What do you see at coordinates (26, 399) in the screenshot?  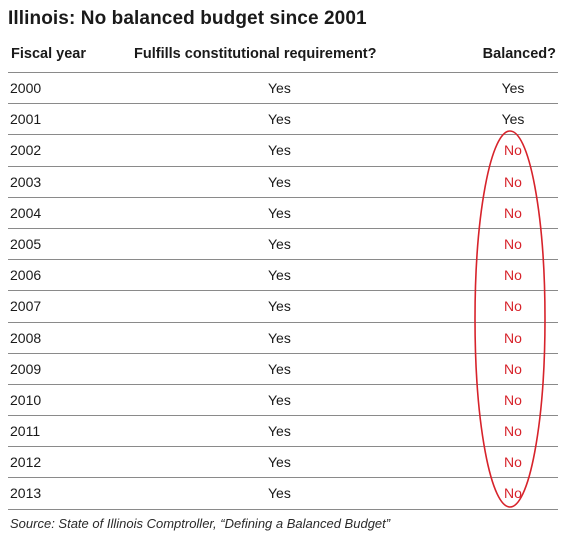 I see `year-cell: 2010` at bounding box center [26, 399].